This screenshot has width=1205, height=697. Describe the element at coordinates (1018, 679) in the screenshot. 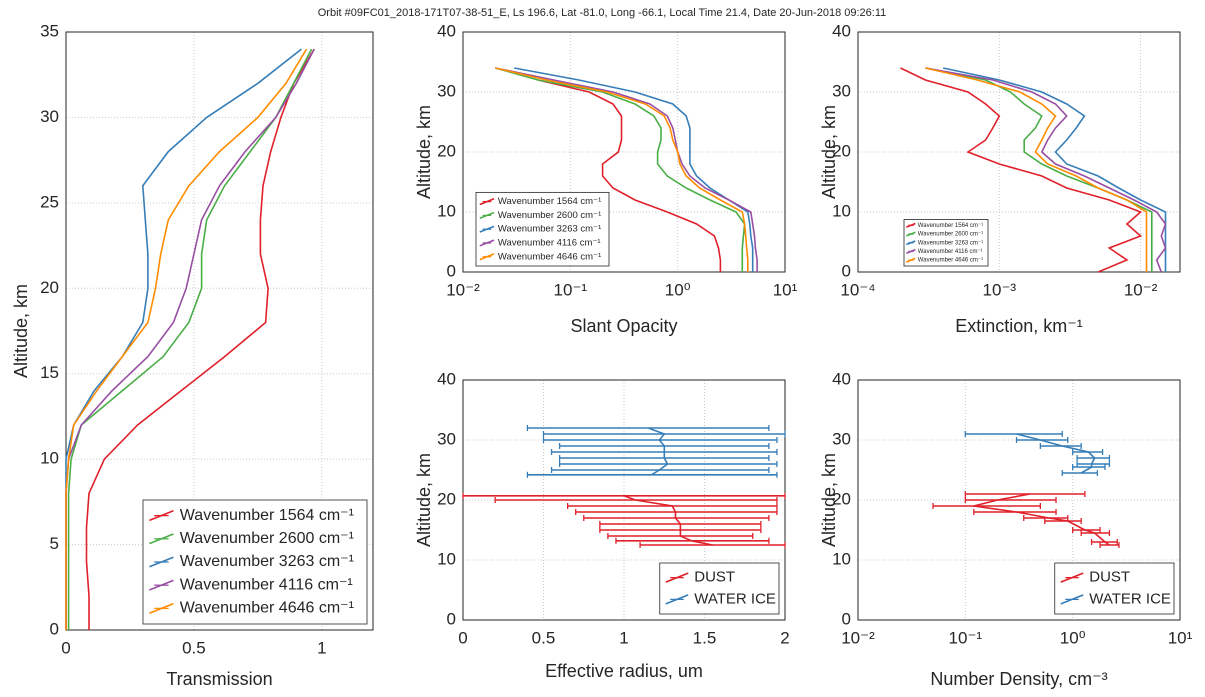

I see `x-axis-label: Number Density, cm⁻³` at that location.